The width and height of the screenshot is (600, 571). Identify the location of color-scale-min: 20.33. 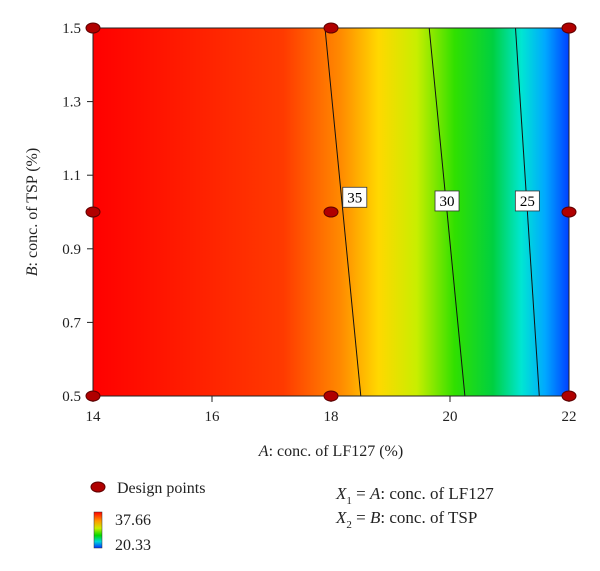
(133, 545).